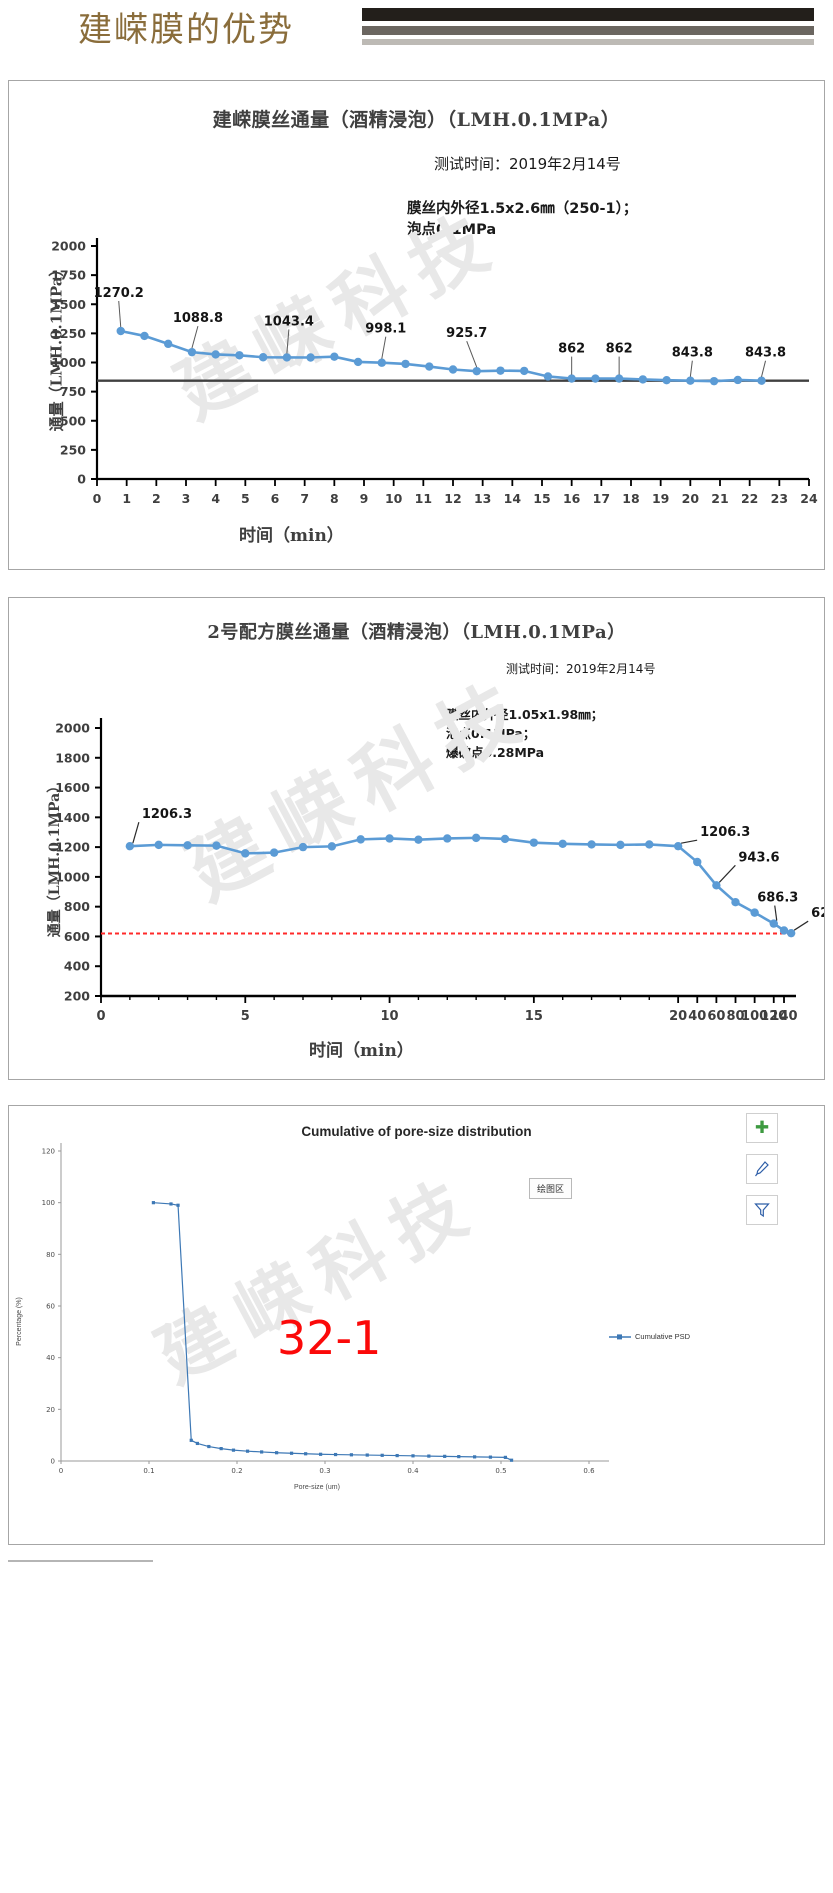  What do you see at coordinates (809, 498) in the screenshot?
I see `chart-1-x-tick-label: 24` at bounding box center [809, 498].